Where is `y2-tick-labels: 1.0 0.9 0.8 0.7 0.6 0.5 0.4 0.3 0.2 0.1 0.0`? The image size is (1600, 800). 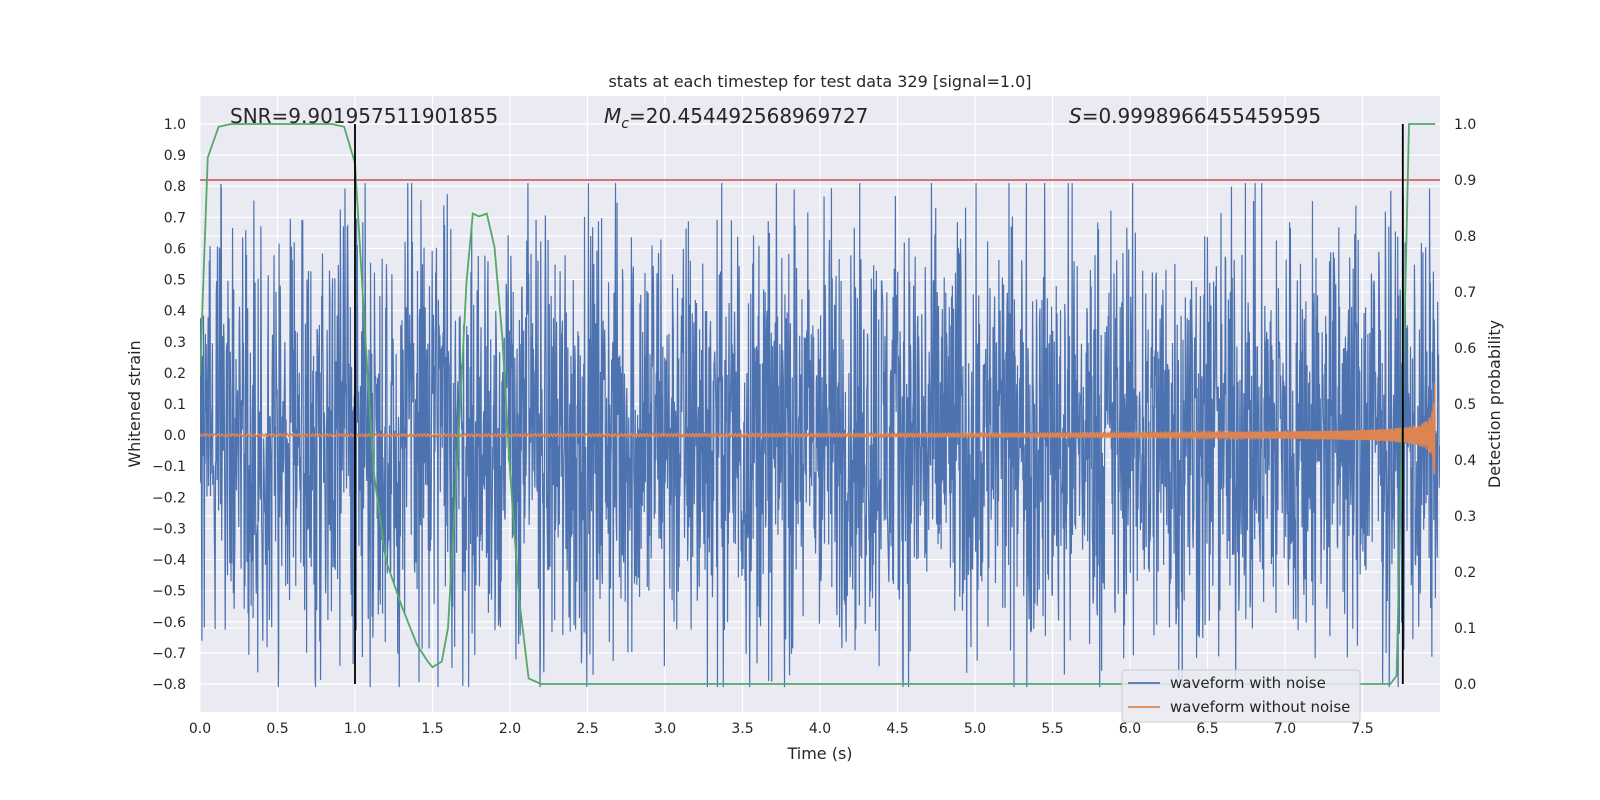 y2-tick-labels: 1.0 0.9 0.8 0.7 0.6 0.5 0.4 0.3 0.2 0.1 0.0 is located at coordinates (1465, 405).